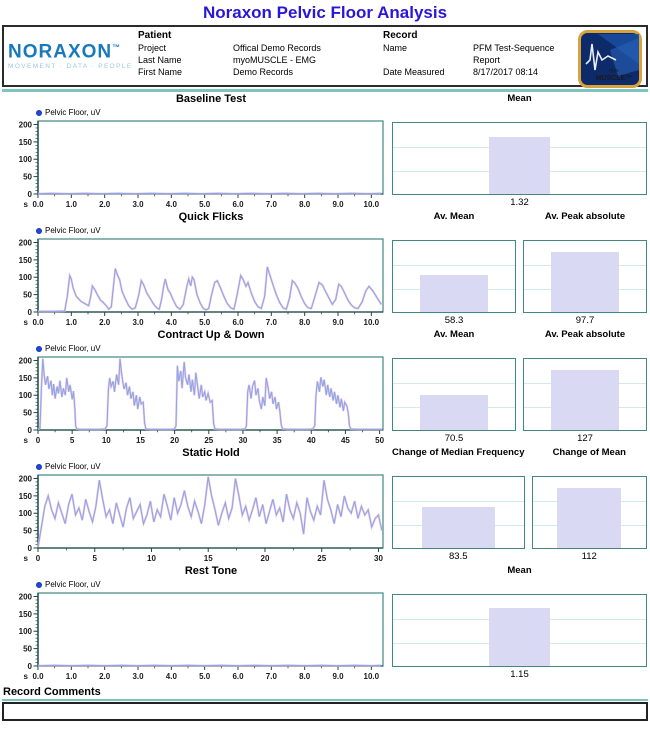 The height and width of the screenshot is (737, 650). I want to click on record-field-row: Date Measured 8/17/2017 08:14, so click(480, 72).